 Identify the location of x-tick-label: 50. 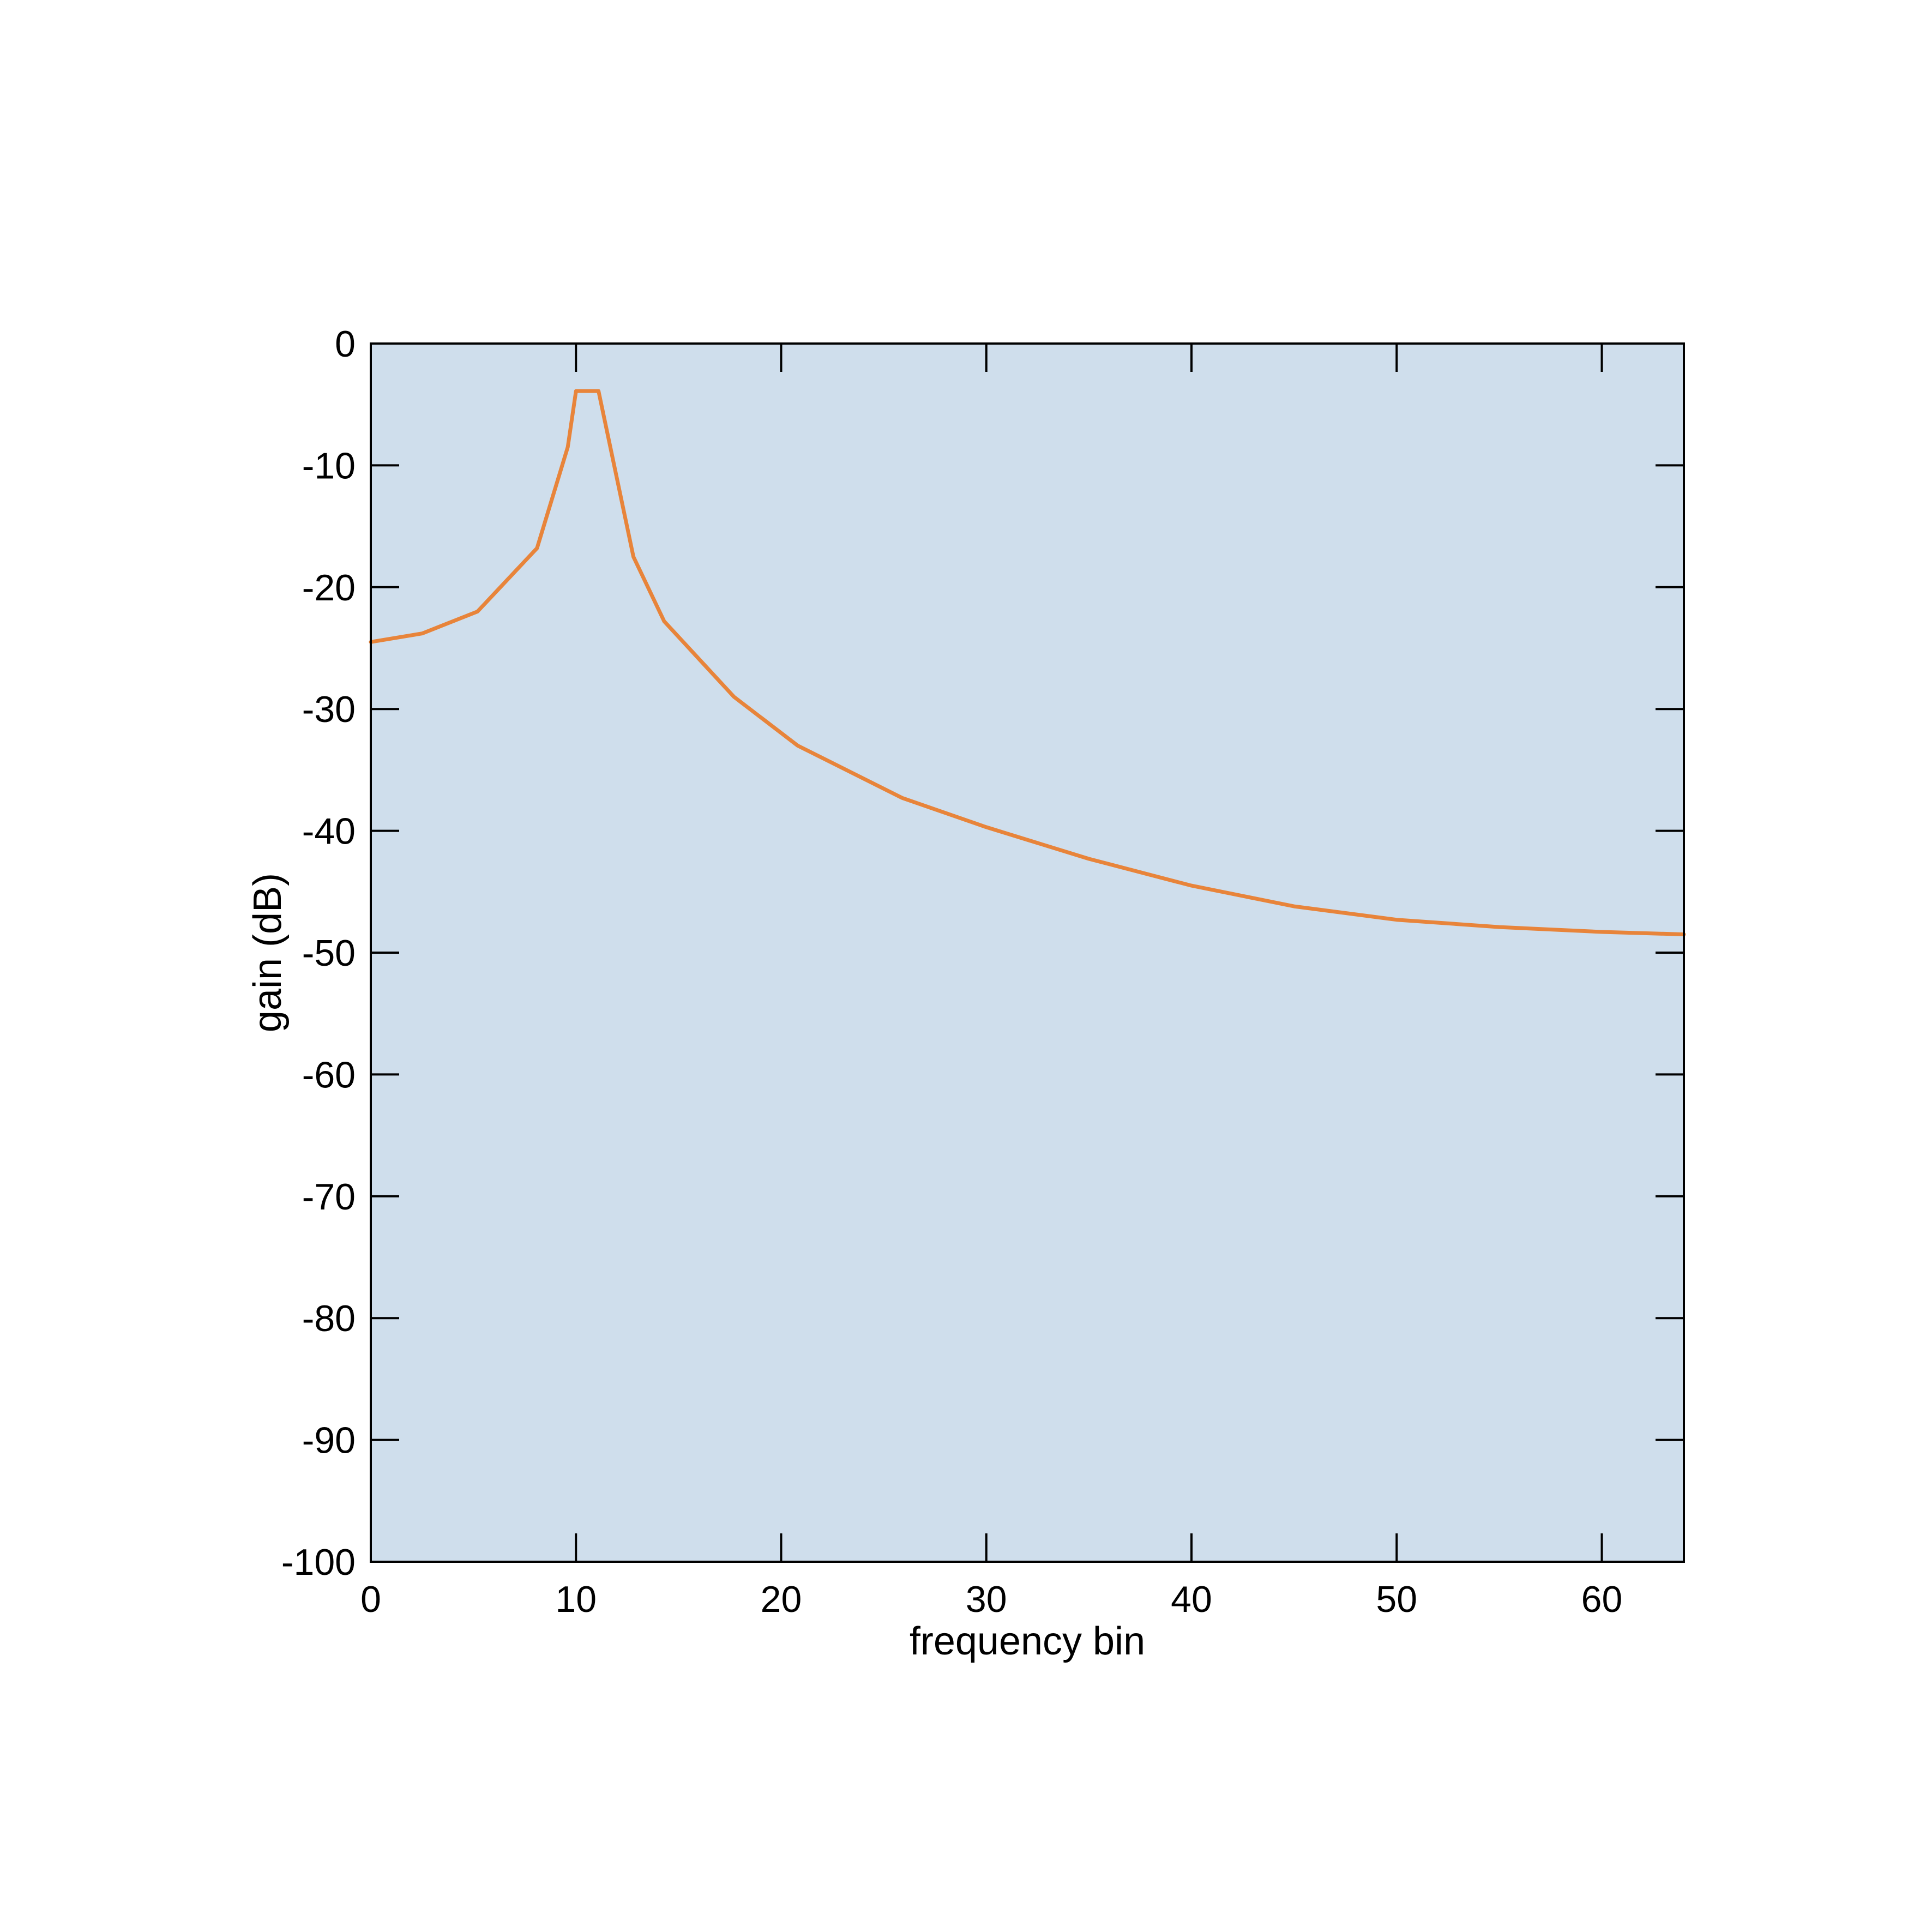
(1396, 1599).